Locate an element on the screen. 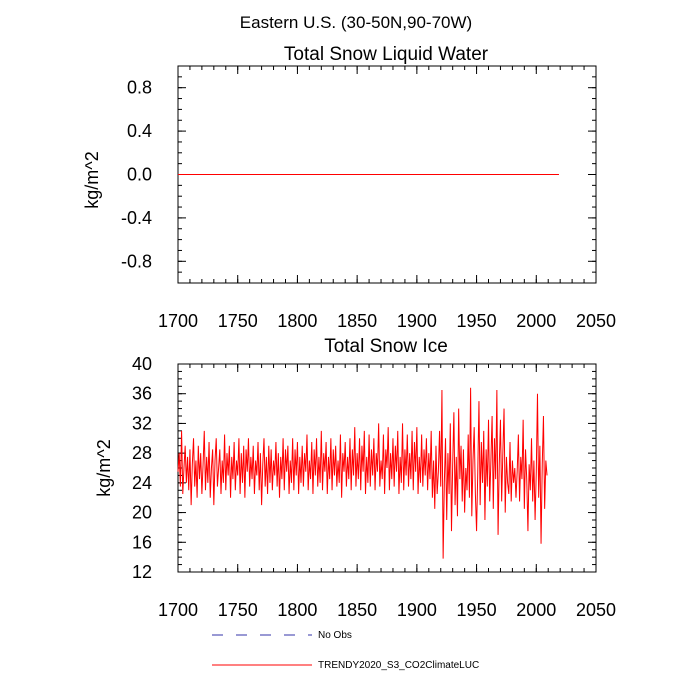  y-tick-label: 20 is located at coordinates (142, 513).